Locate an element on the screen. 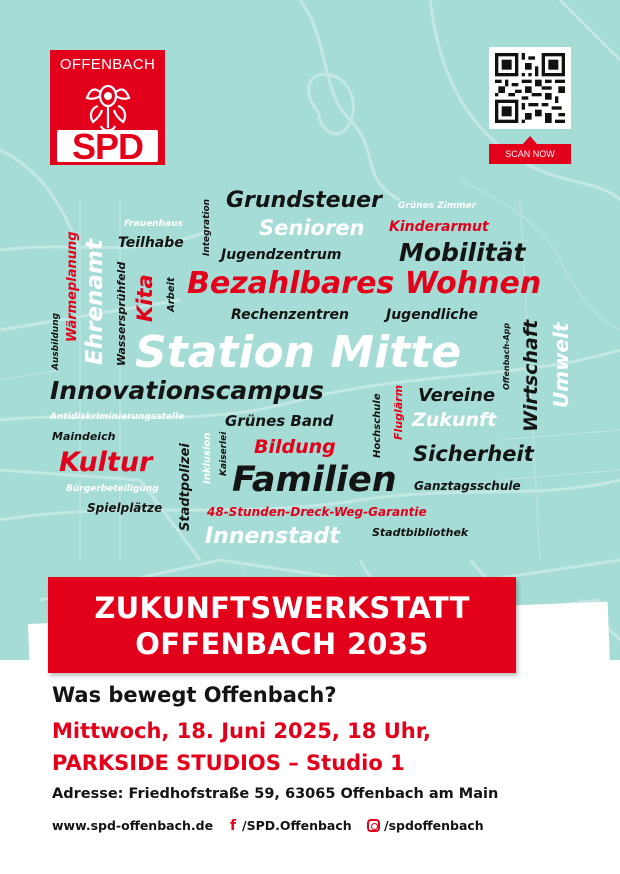  qr-code-icon is located at coordinates (530, 88).